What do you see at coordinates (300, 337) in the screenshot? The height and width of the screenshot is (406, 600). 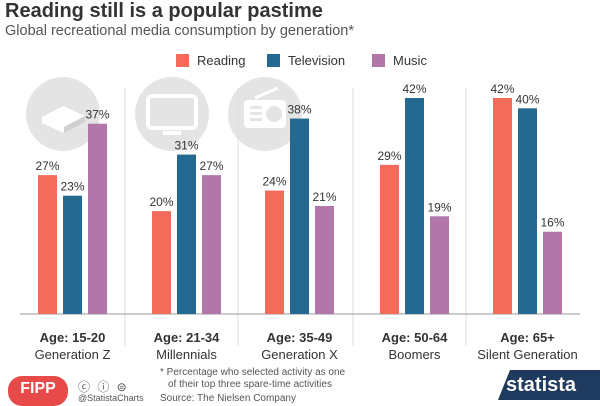 I see `category-label-2: Age: 35-49` at bounding box center [300, 337].